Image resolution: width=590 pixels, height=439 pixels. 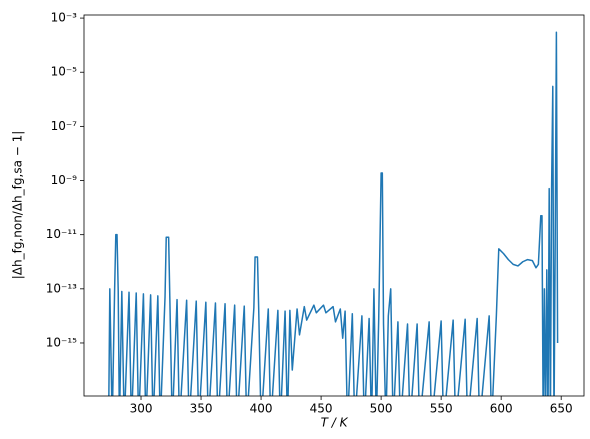 I want to click on y-axis-label: |Δh_fg,non/Δh_fg,sa − 1|, so click(x=18, y=205).